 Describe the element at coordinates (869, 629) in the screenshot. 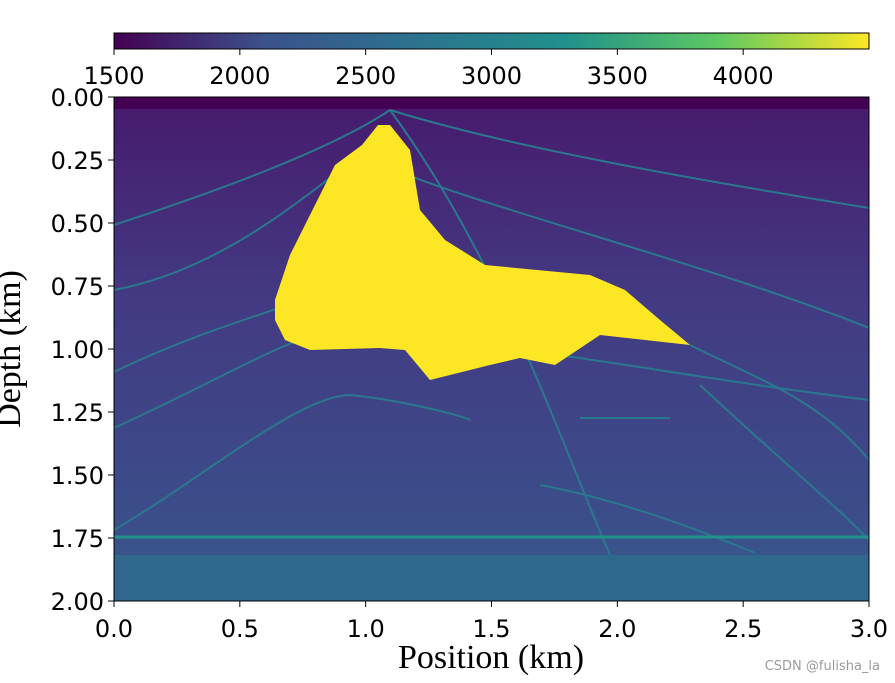

I see `x-tick-label: 3.0` at that location.